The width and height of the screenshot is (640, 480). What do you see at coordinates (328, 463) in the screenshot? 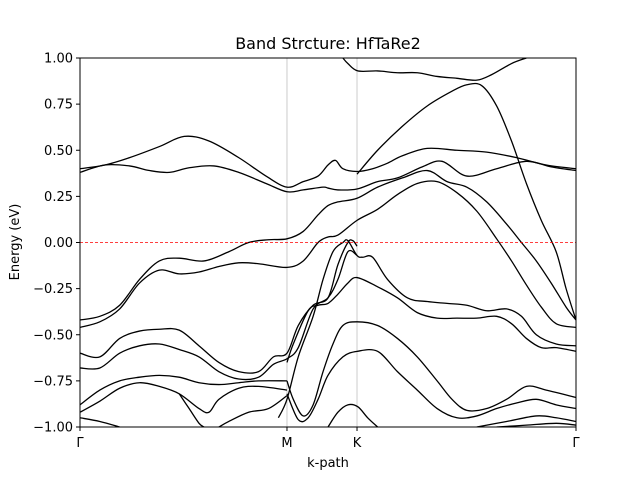
I see `x-axis-label: k-path` at bounding box center [328, 463].